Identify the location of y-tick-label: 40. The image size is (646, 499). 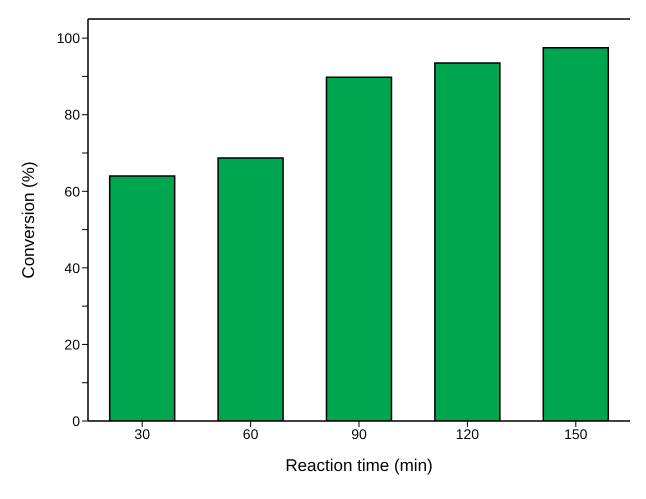
(72, 268).